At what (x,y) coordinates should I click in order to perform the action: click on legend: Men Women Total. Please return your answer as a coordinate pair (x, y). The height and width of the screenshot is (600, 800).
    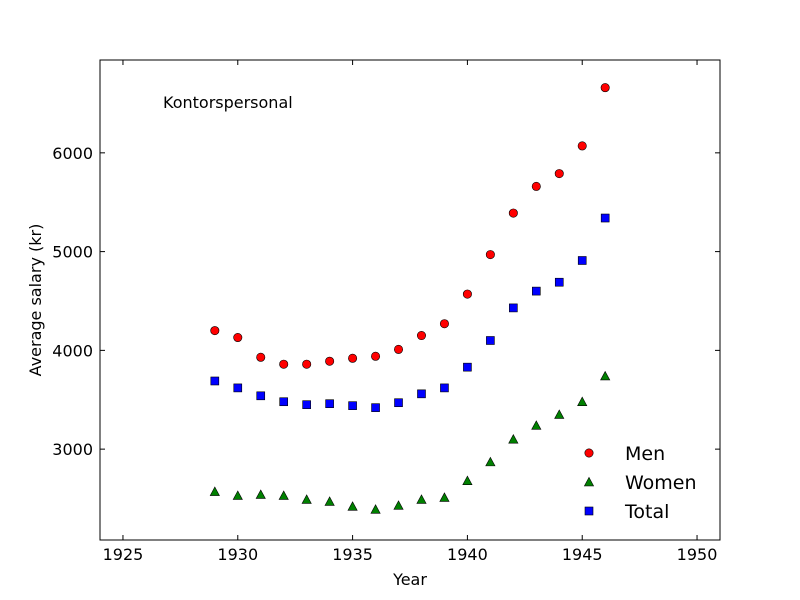
    Looking at the image, I should click on (640, 483).